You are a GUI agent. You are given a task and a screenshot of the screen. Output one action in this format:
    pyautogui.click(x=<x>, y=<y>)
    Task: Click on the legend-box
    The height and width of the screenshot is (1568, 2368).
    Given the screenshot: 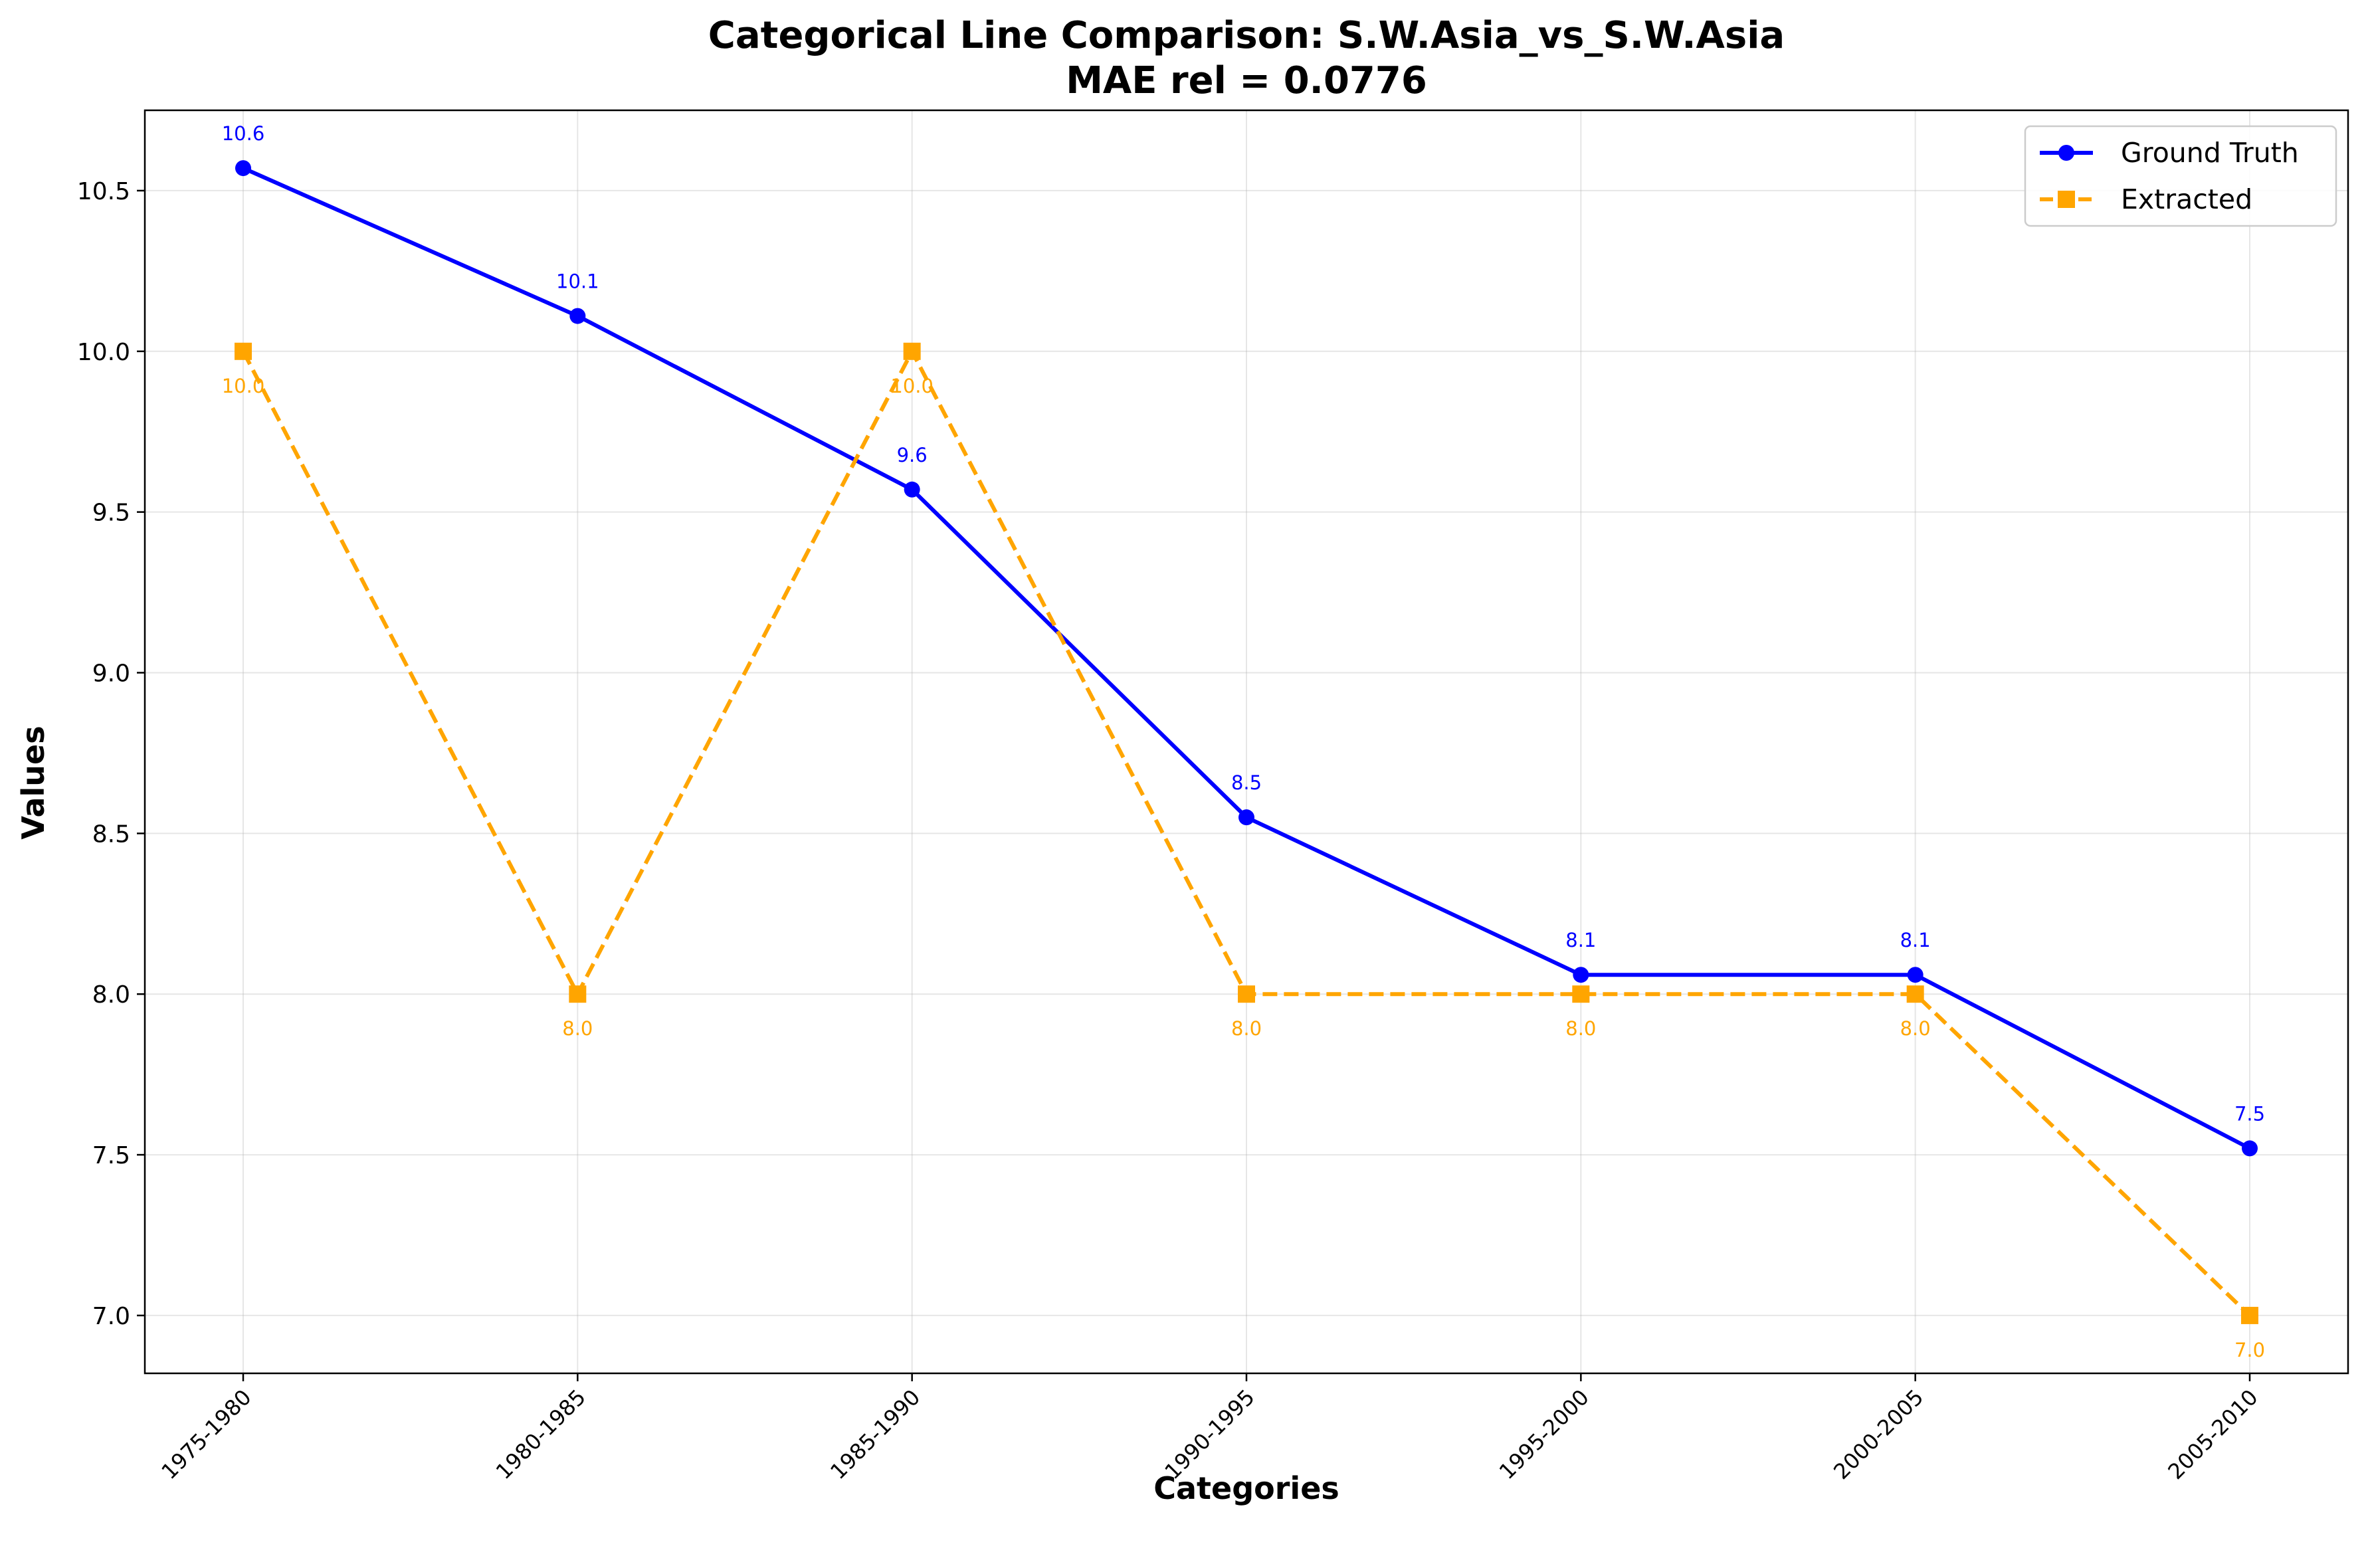 What is the action you would take?
    pyautogui.click(x=2180, y=176)
    